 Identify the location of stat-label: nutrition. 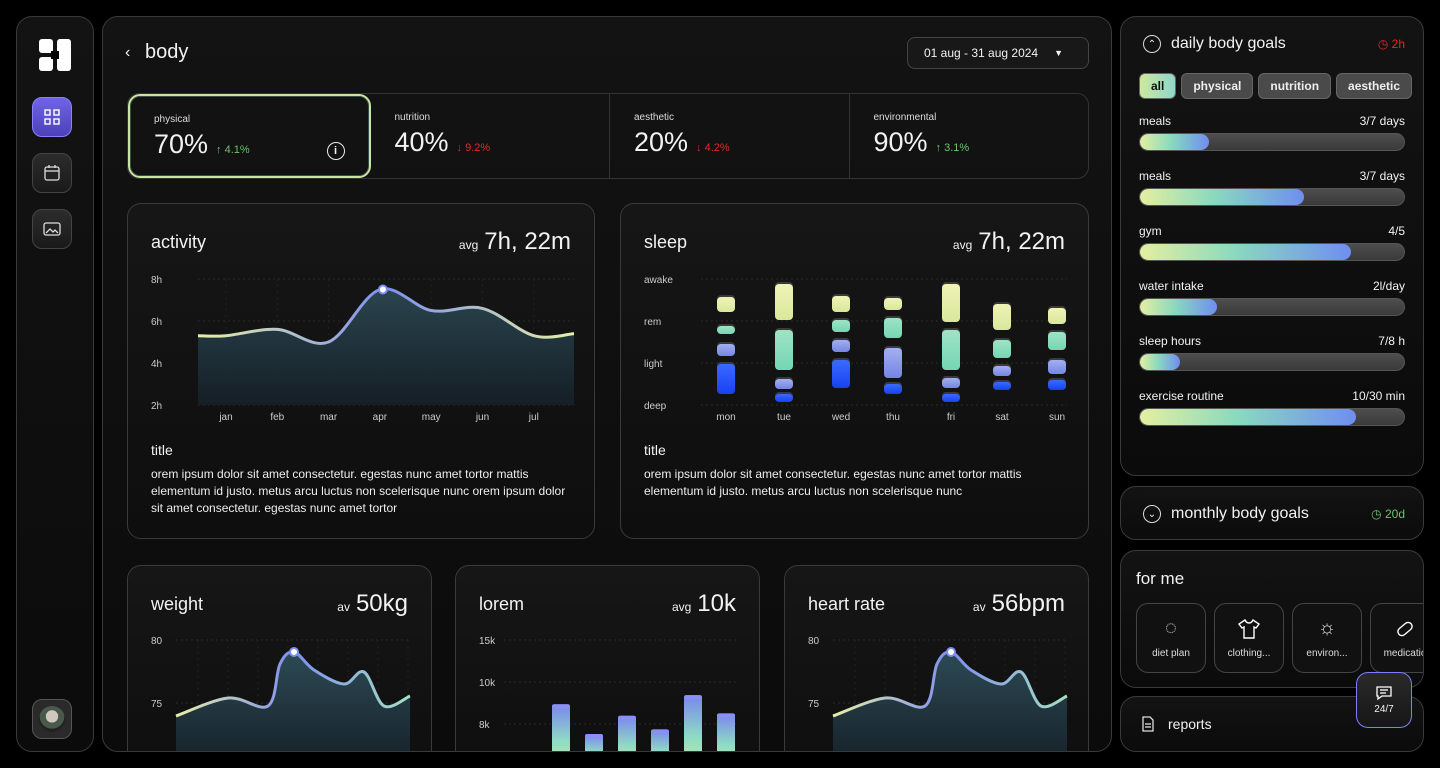
(412, 117).